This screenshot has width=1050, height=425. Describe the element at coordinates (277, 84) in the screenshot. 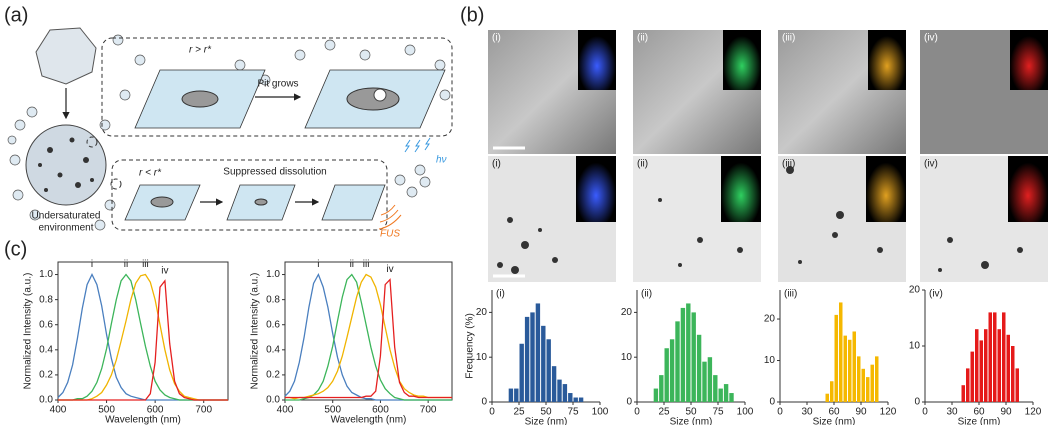

I see `step-label: Pit grows` at that location.